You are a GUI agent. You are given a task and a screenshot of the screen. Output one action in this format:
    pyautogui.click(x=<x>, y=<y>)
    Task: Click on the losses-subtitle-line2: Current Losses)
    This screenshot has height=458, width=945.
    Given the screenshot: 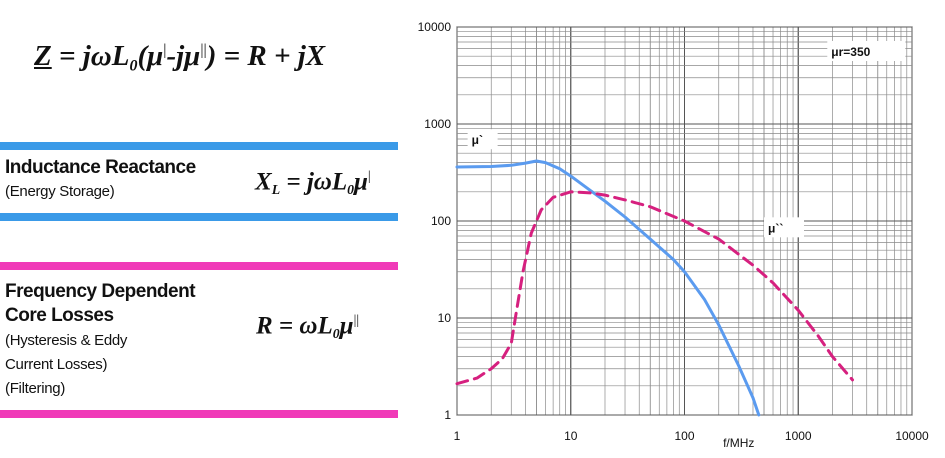 What is the action you would take?
    pyautogui.click(x=56, y=364)
    